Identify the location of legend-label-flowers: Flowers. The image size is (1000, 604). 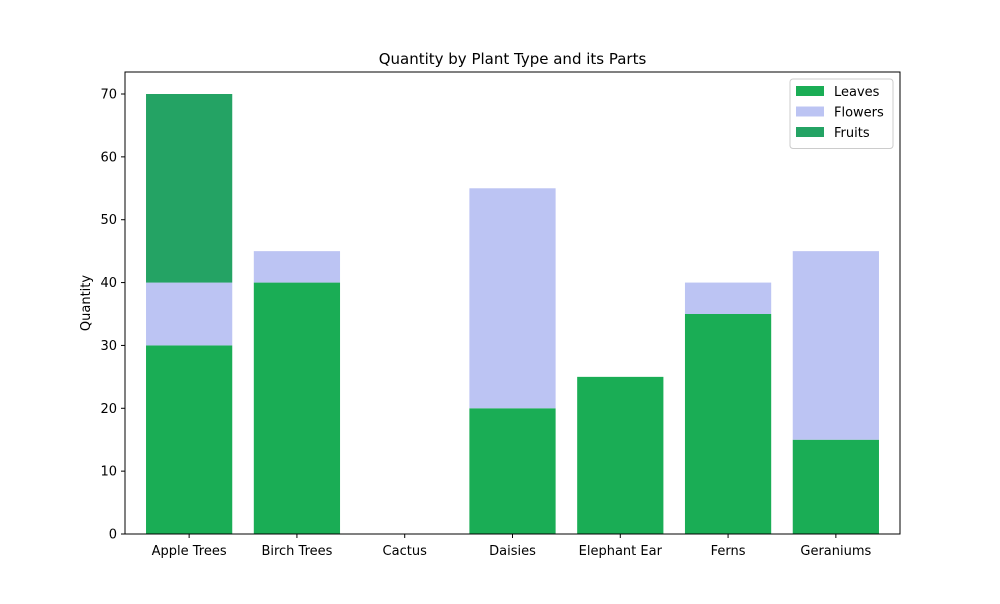
(859, 113).